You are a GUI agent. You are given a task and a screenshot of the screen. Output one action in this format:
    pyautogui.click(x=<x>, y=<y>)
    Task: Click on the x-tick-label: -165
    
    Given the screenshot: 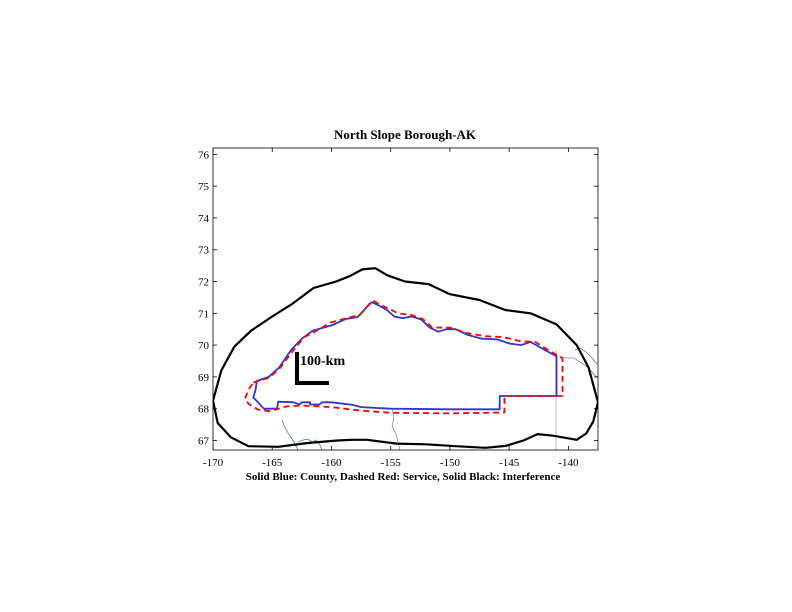 What is the action you would take?
    pyautogui.click(x=272, y=463)
    